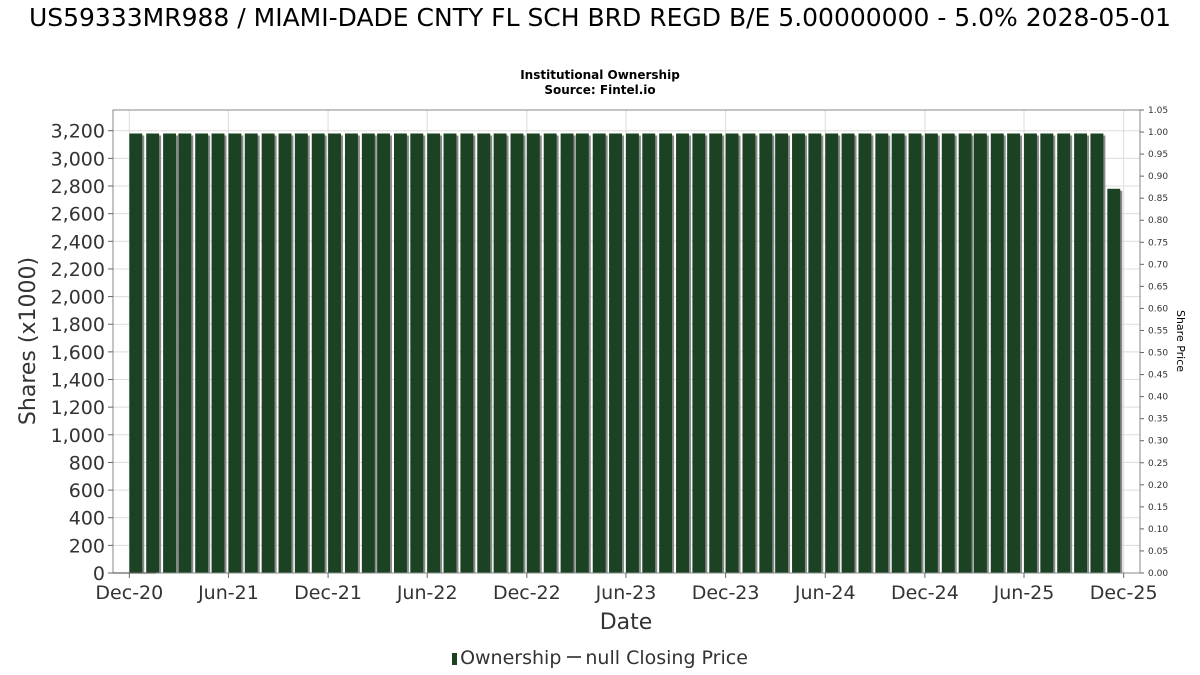 The width and height of the screenshot is (1200, 675). I want to click on x-axis-label: Date, so click(626, 622).